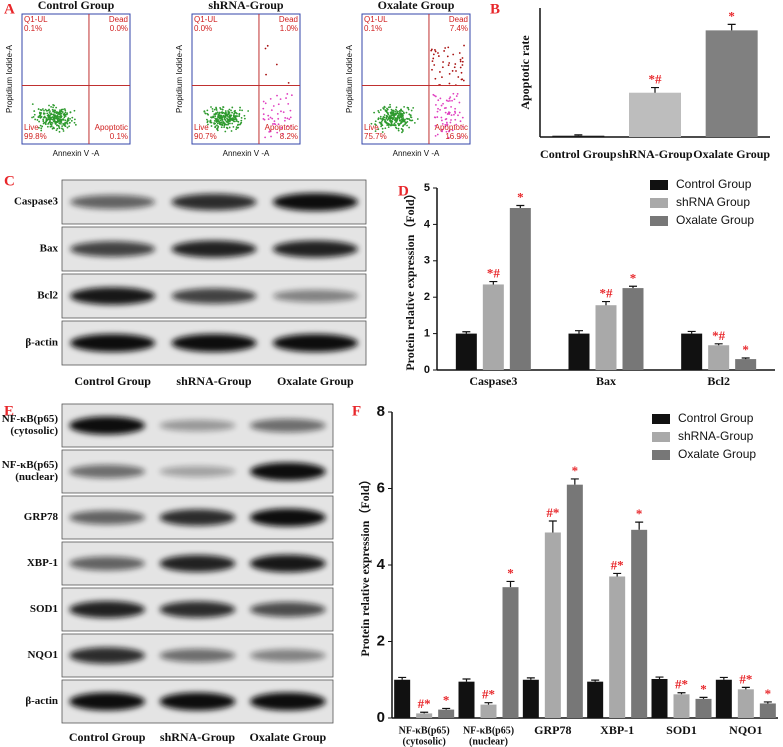 This screenshot has width=783, height=747. I want to click on y-tick-label: 5, so click(427, 188).